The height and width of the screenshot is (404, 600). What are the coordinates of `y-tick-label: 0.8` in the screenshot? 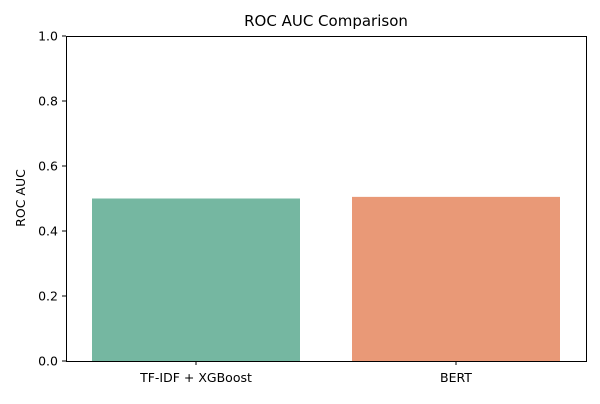 It's located at (48, 101).